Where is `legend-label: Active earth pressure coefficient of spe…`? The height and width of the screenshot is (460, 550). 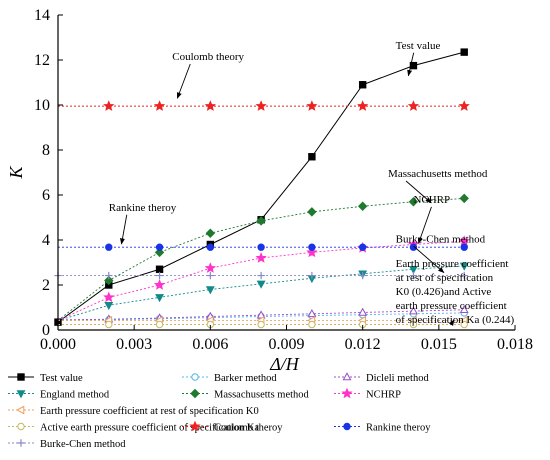 legend-label: Active earth pressure coefficient of spe… is located at coordinates (149, 428).